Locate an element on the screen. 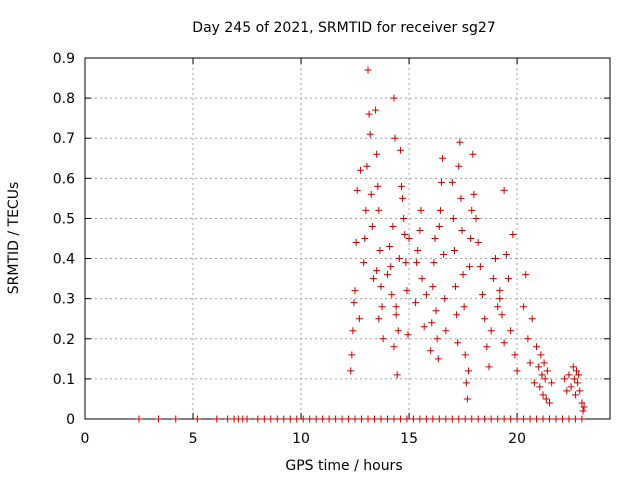 This screenshot has height=480, width=640. x-axis-label: GPS time / hours is located at coordinates (343, 466).